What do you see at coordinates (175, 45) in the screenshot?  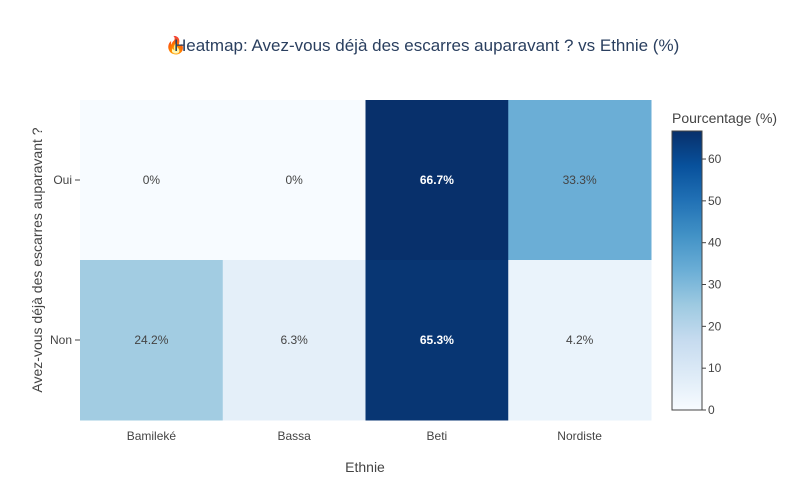 I see `title-icon-flame: 🔥` at bounding box center [175, 45].